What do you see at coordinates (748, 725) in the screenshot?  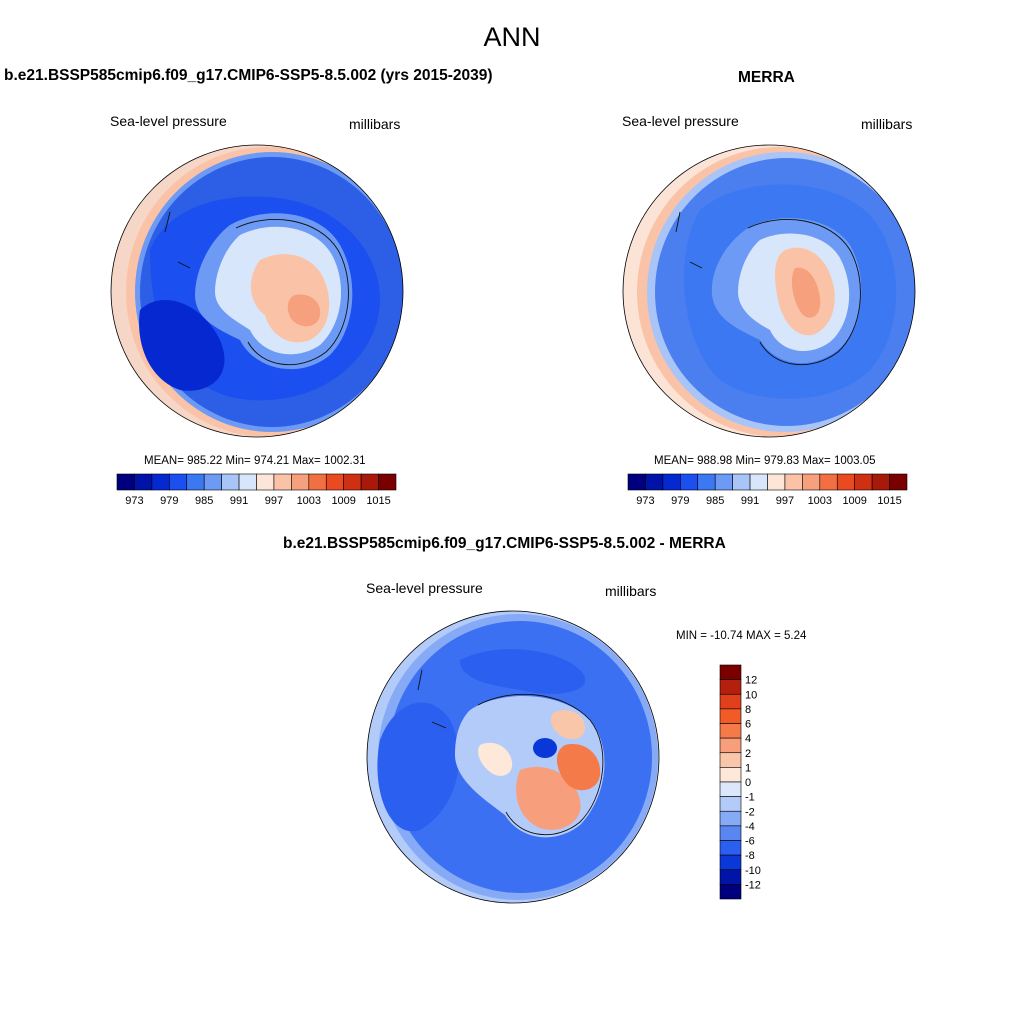 I see `panel3-colorbar-tick-label: 6` at bounding box center [748, 725].